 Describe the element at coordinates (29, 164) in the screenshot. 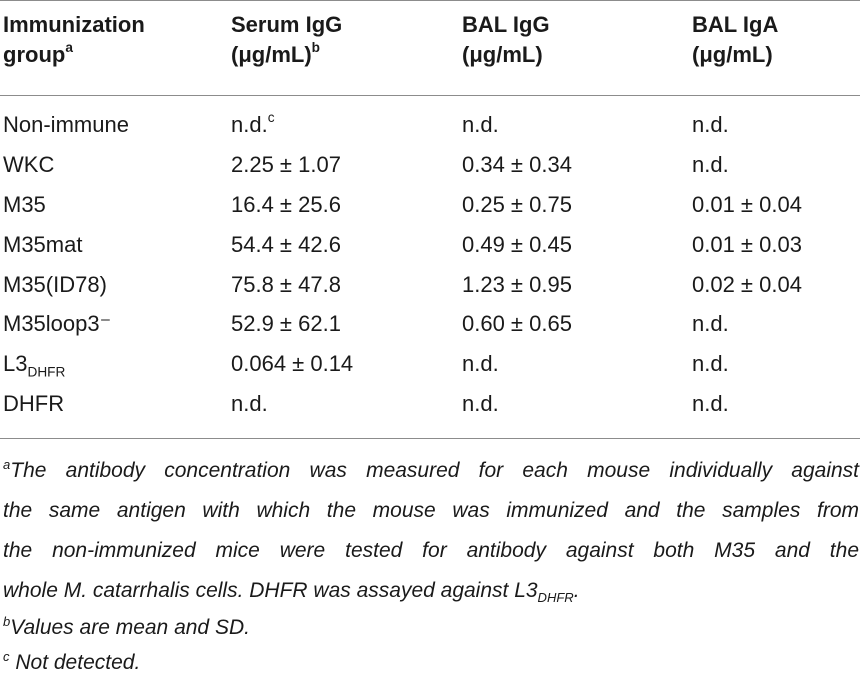

I see `cell-group: WKC` at that location.